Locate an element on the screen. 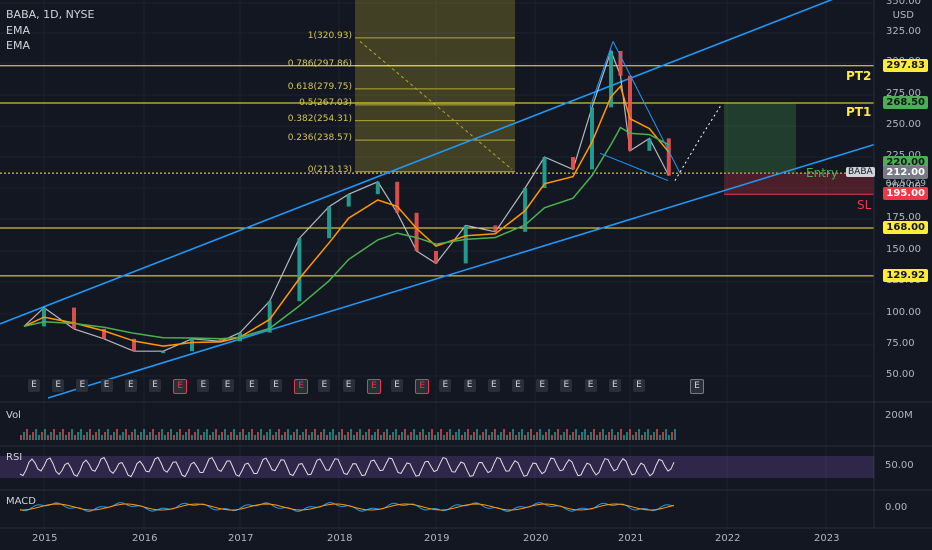  fib-level-label: 0.5(267.03) is located at coordinates (325, 102).